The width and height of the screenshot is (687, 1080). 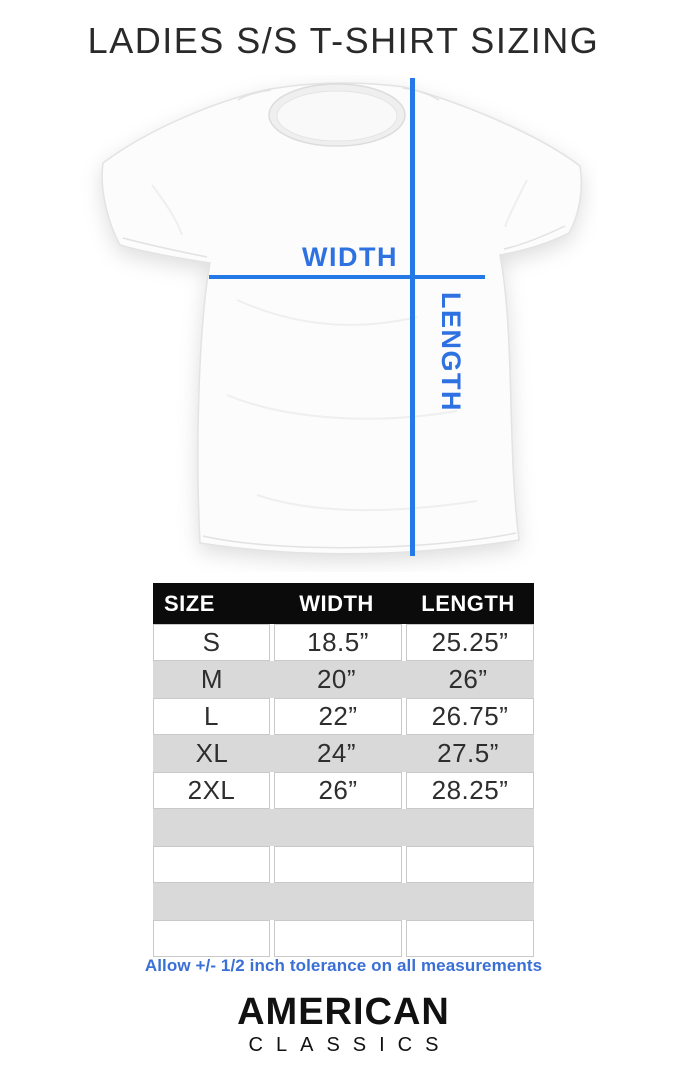 I want to click on table-row-l: L 22” 26.75”, so click(x=343, y=716).